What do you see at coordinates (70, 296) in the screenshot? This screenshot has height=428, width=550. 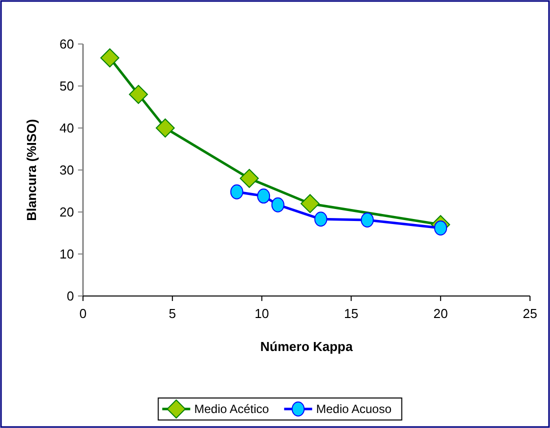 I see `y-tick-label: 0` at bounding box center [70, 296].